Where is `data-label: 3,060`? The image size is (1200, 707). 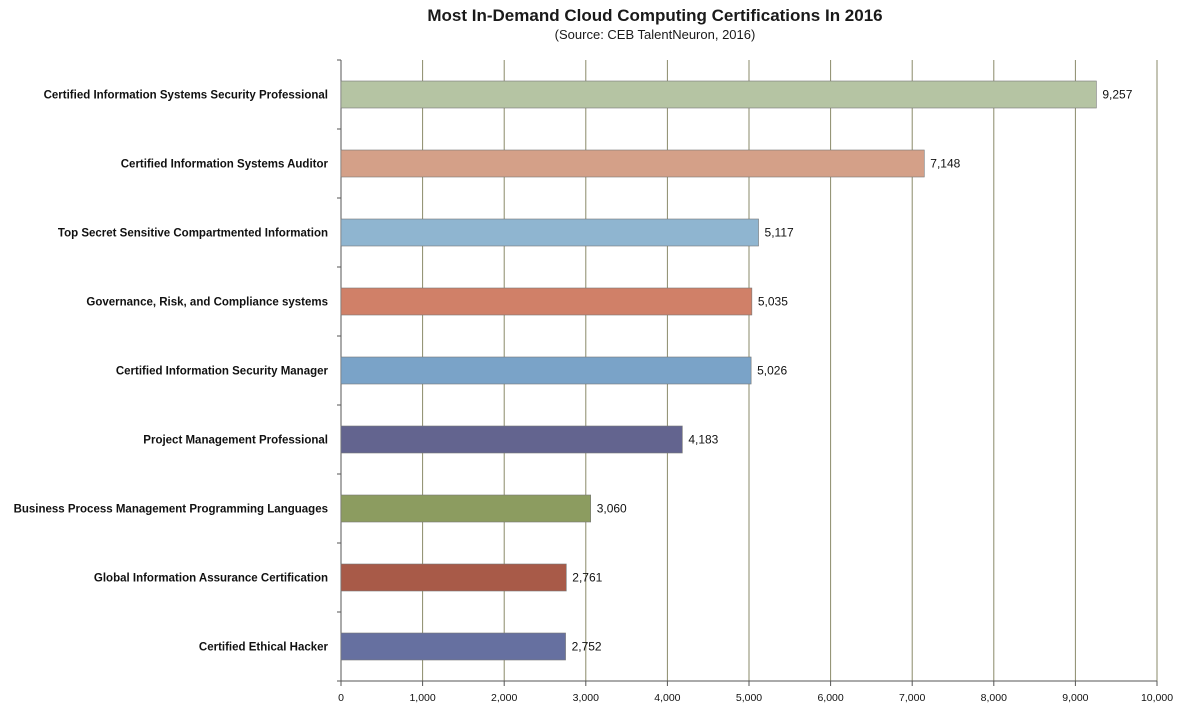 data-label: 3,060 is located at coordinates (612, 509).